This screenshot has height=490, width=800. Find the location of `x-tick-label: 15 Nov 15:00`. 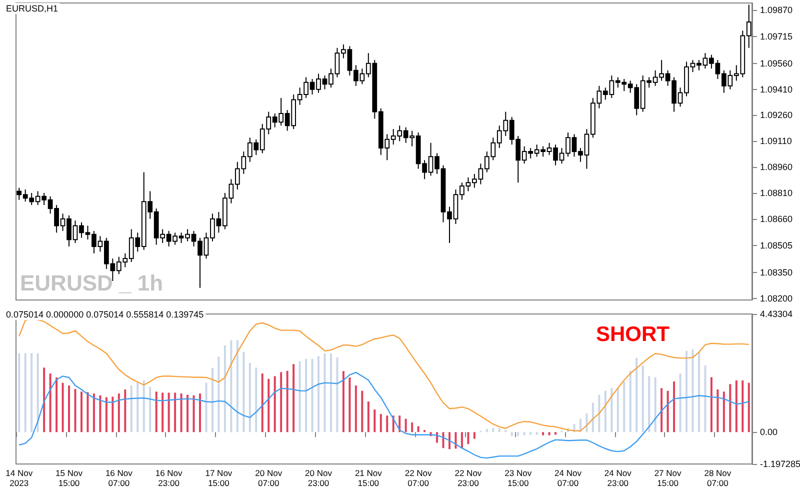

x-tick-label: 15 Nov 15:00 is located at coordinates (70, 478).